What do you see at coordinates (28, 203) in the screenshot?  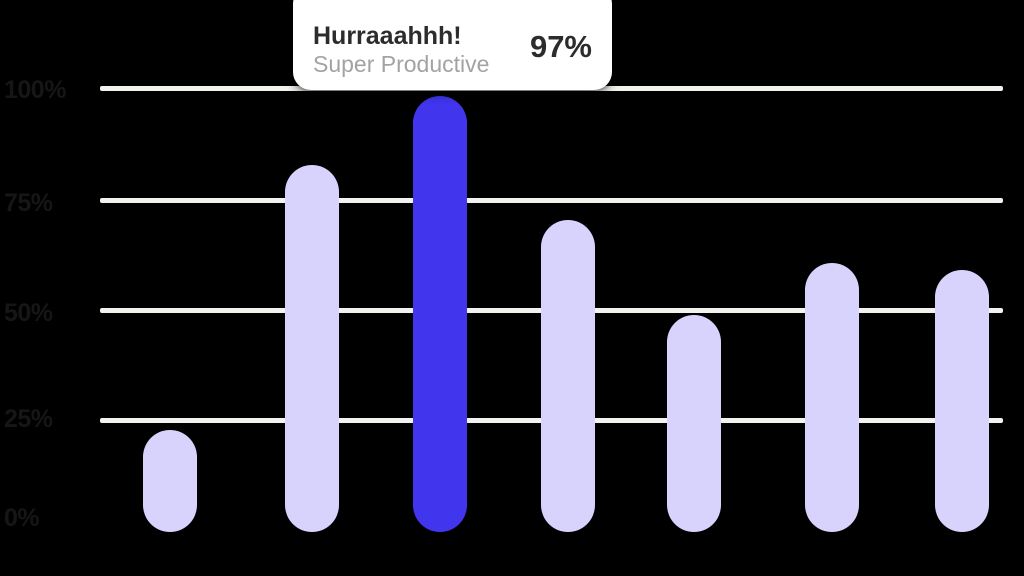 I see `y-axis-tick-75: 75%` at bounding box center [28, 203].